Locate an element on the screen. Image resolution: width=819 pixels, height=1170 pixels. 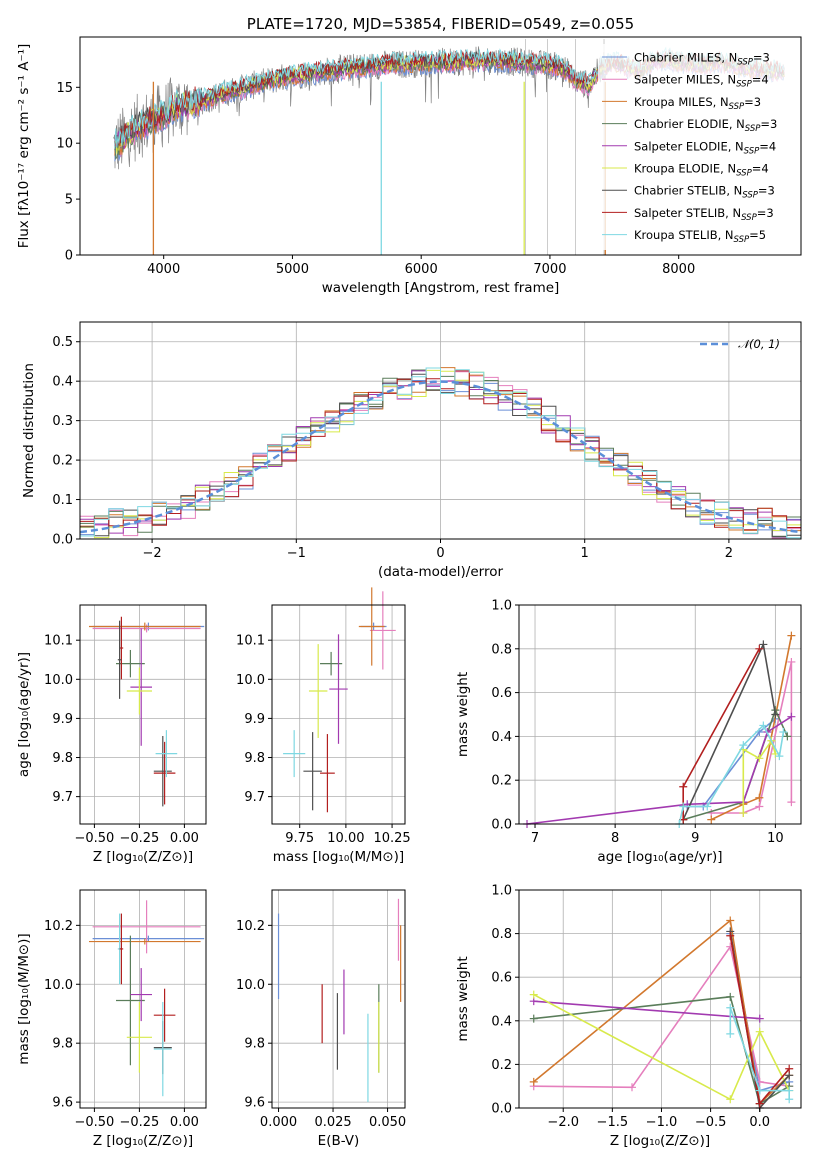
legend-series-name: Salpeter MILES, N is located at coordinates (685, 80).